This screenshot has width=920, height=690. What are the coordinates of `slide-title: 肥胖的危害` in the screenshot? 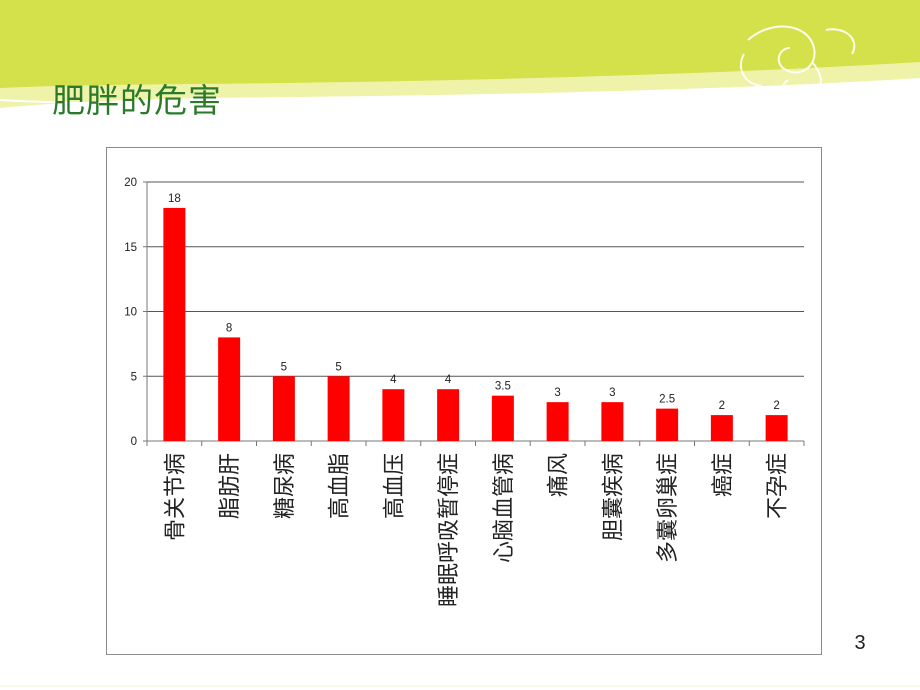 It's located at (137, 100).